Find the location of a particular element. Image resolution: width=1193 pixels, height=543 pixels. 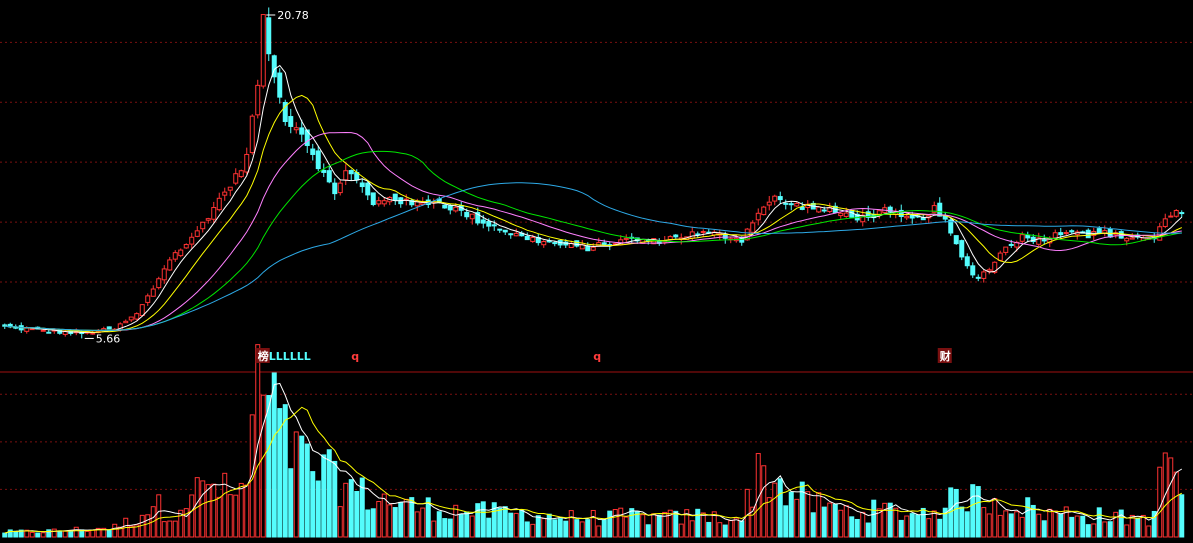

event-marker: q is located at coordinates (597, 356).